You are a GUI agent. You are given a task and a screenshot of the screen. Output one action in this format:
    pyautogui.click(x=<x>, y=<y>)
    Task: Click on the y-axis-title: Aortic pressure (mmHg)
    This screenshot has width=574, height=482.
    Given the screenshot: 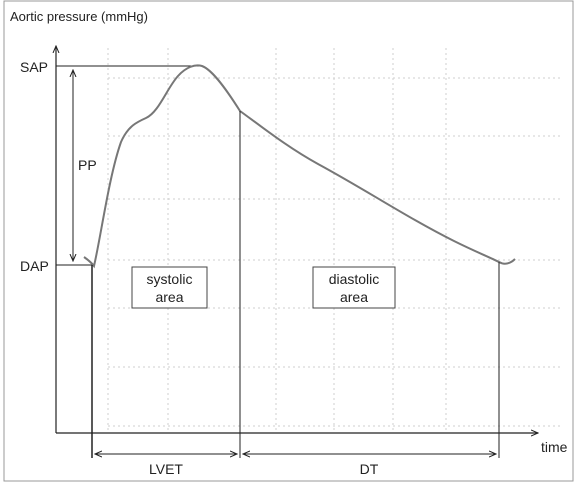 What is the action you would take?
    pyautogui.click(x=79, y=16)
    